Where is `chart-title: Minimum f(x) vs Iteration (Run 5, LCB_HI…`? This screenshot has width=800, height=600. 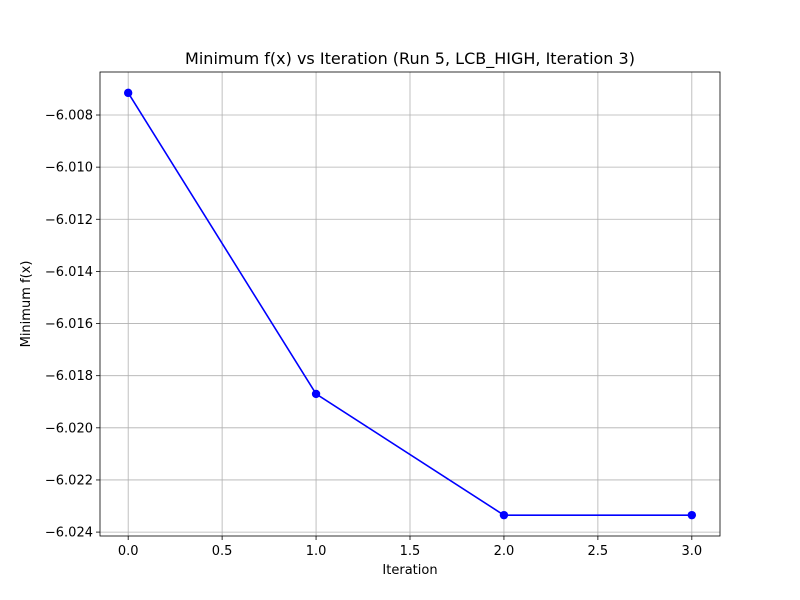
chart-title: Minimum f(x) vs Iteration (Run 5, LCB_HI… is located at coordinates (410, 59).